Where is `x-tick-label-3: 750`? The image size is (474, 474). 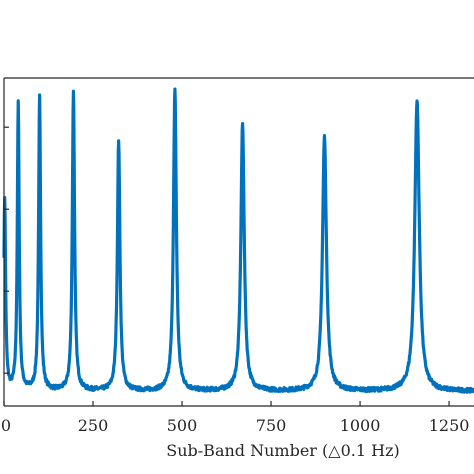 x-tick-label-3: 750 is located at coordinates (271, 425).